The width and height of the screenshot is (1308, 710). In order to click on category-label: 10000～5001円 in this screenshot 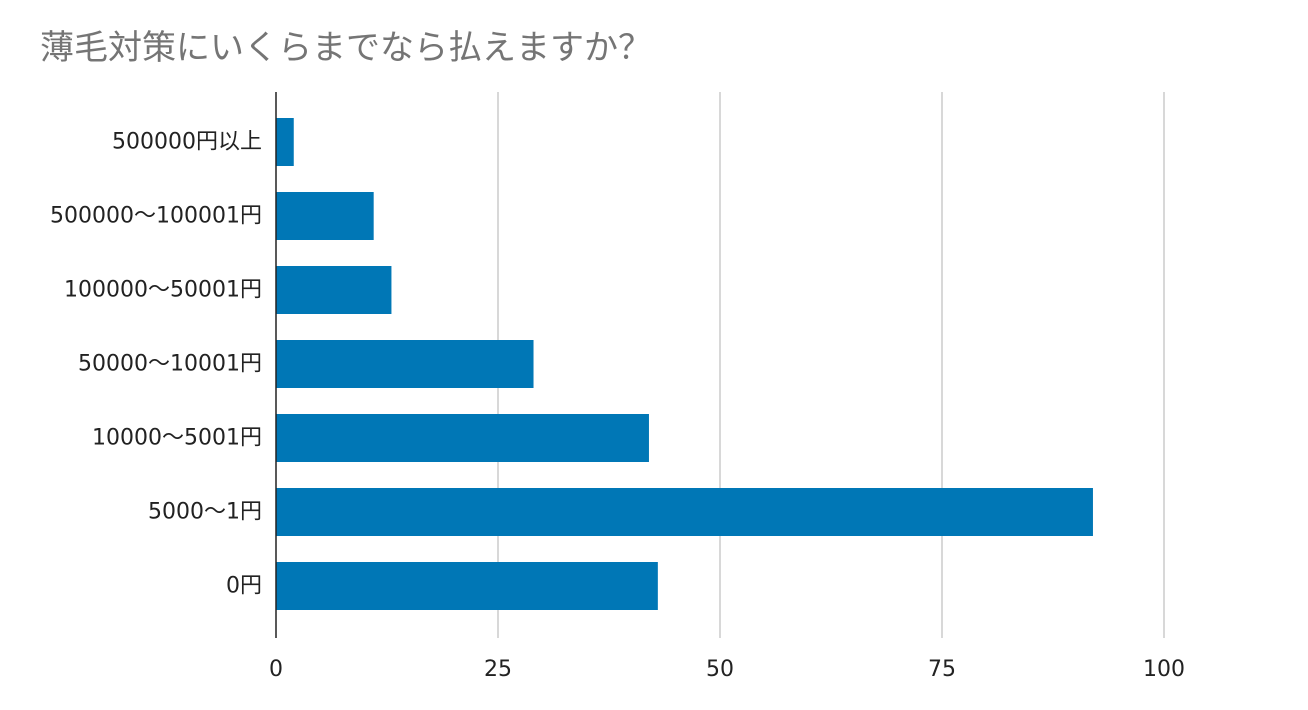, I will do `click(177, 438)`.